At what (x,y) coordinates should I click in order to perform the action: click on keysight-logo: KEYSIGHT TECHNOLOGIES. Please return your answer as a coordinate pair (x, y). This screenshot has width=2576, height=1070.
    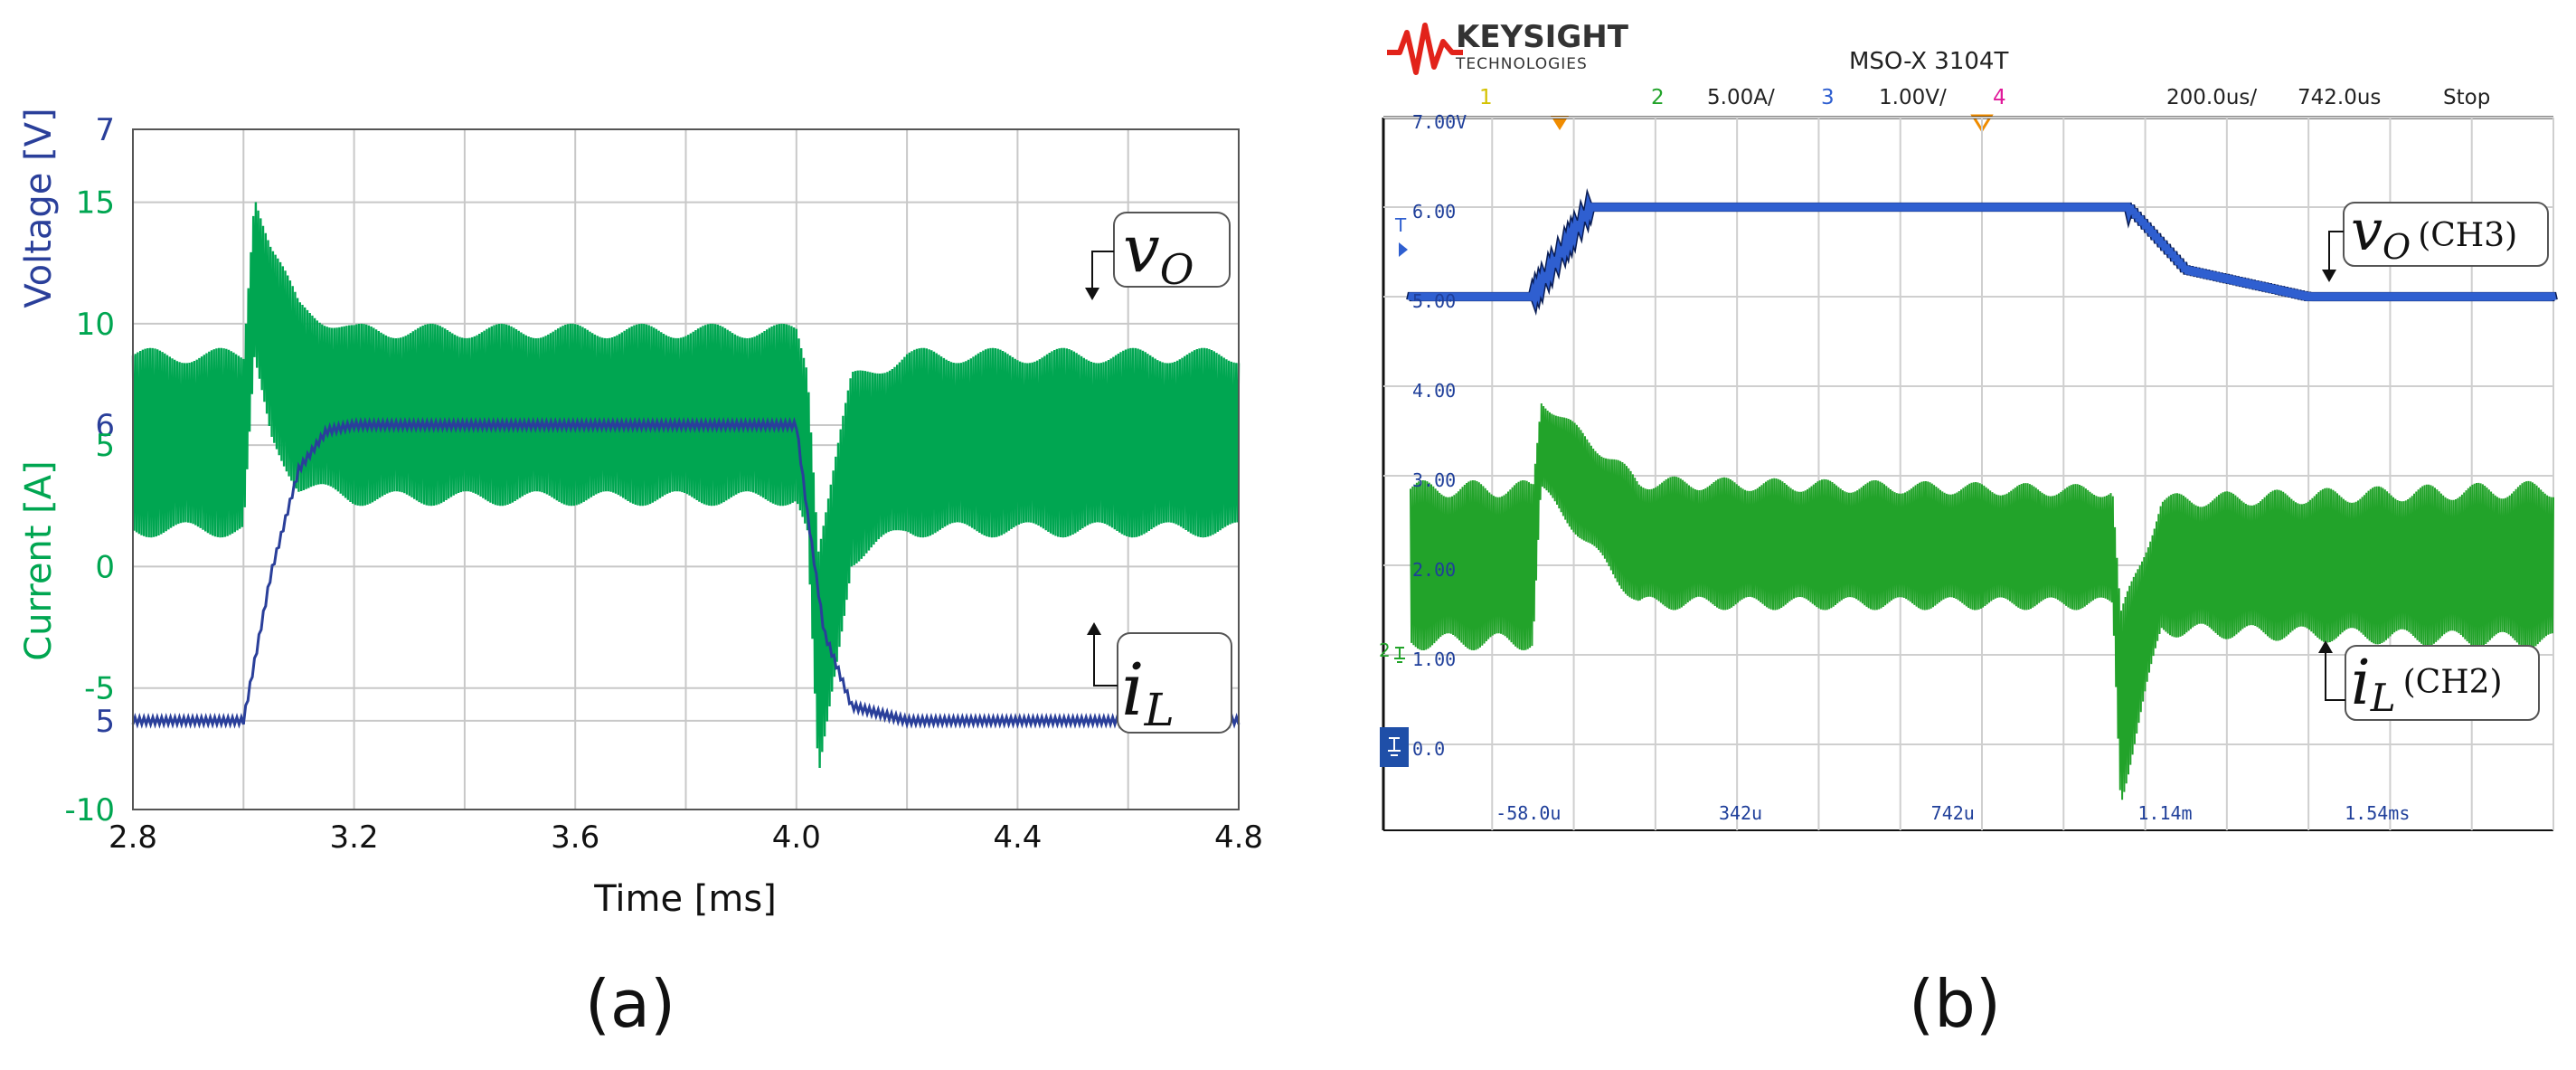
    Looking at the image, I should click on (1508, 47).